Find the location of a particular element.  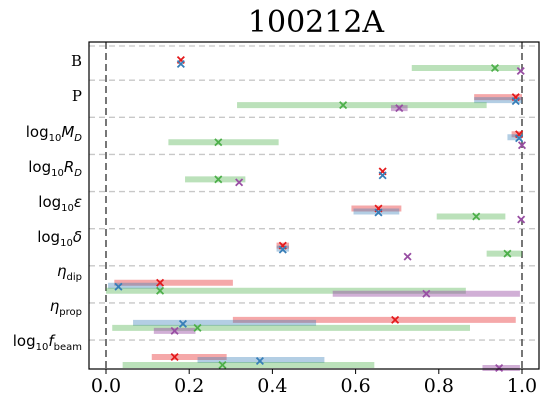

y-label-log10fbeam: log10fbeam is located at coordinates (47, 342).